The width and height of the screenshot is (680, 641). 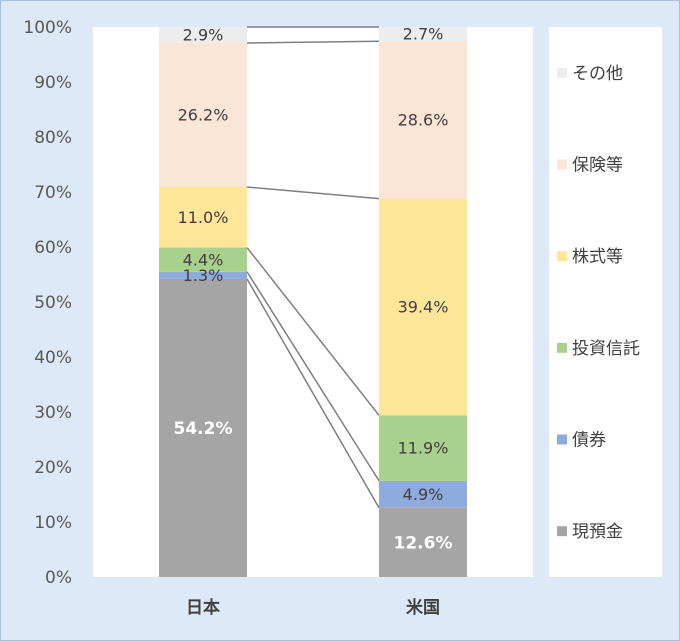 What do you see at coordinates (597, 257) in the screenshot?
I see `legend-label: 株式等` at bounding box center [597, 257].